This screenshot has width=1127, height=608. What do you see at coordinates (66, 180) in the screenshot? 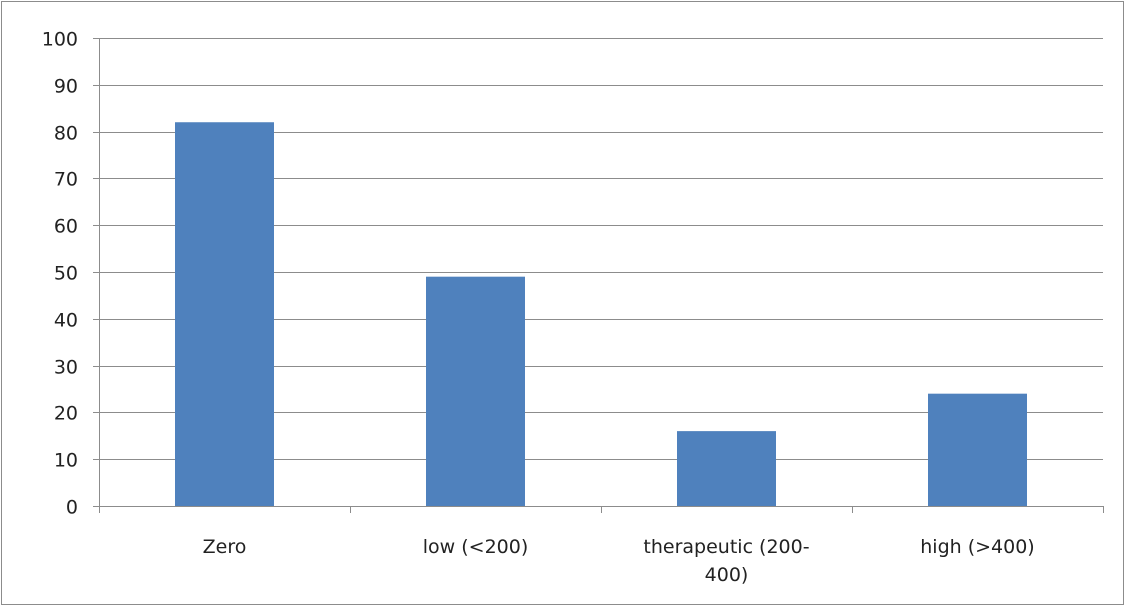
I see `y-tick-label-70: 70` at bounding box center [66, 180].